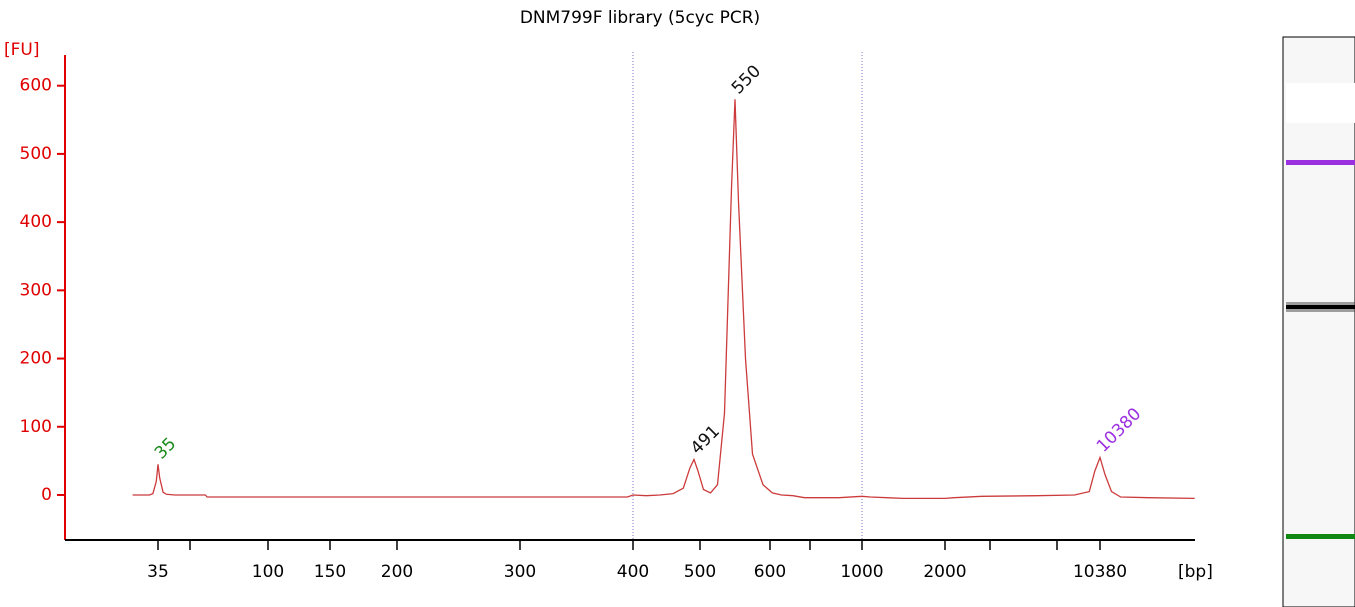 This screenshot has height=607, width=1355. What do you see at coordinates (268, 572) in the screenshot?
I see `x-tick-label: 100` at bounding box center [268, 572].